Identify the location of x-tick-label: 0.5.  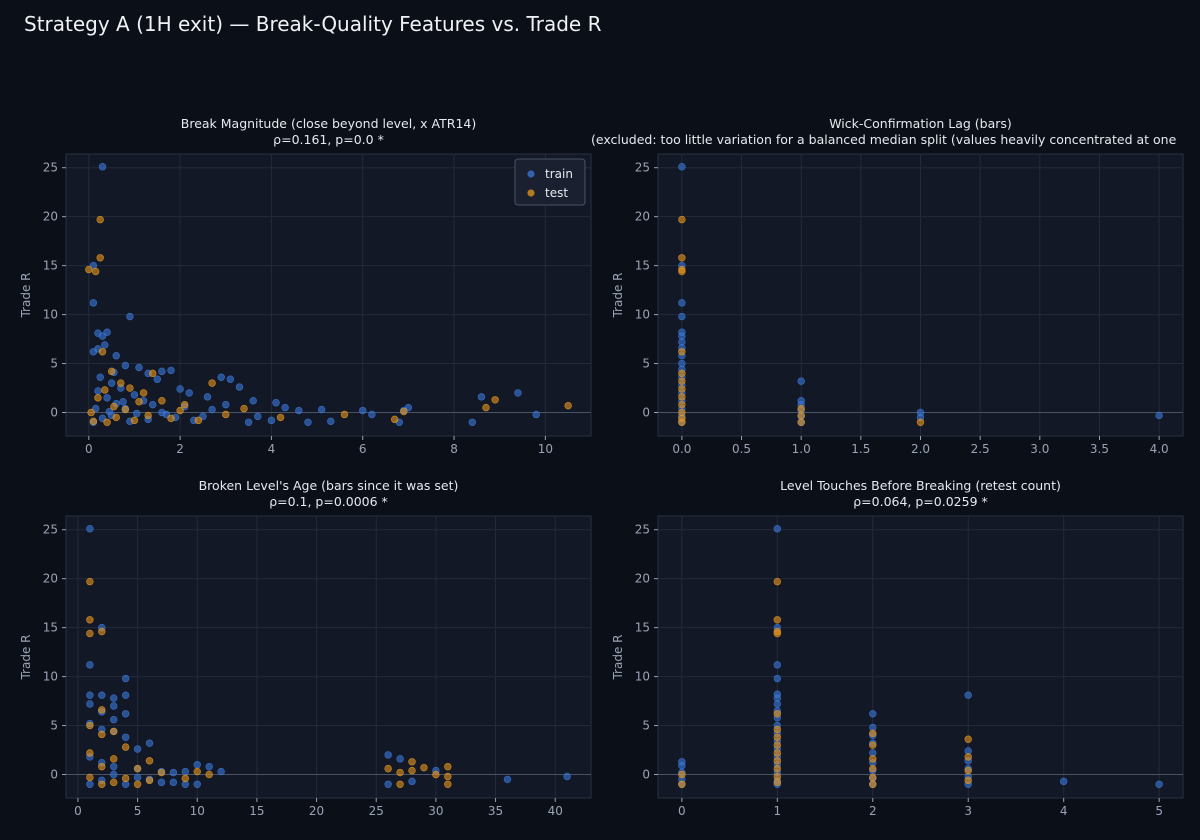
(741, 449).